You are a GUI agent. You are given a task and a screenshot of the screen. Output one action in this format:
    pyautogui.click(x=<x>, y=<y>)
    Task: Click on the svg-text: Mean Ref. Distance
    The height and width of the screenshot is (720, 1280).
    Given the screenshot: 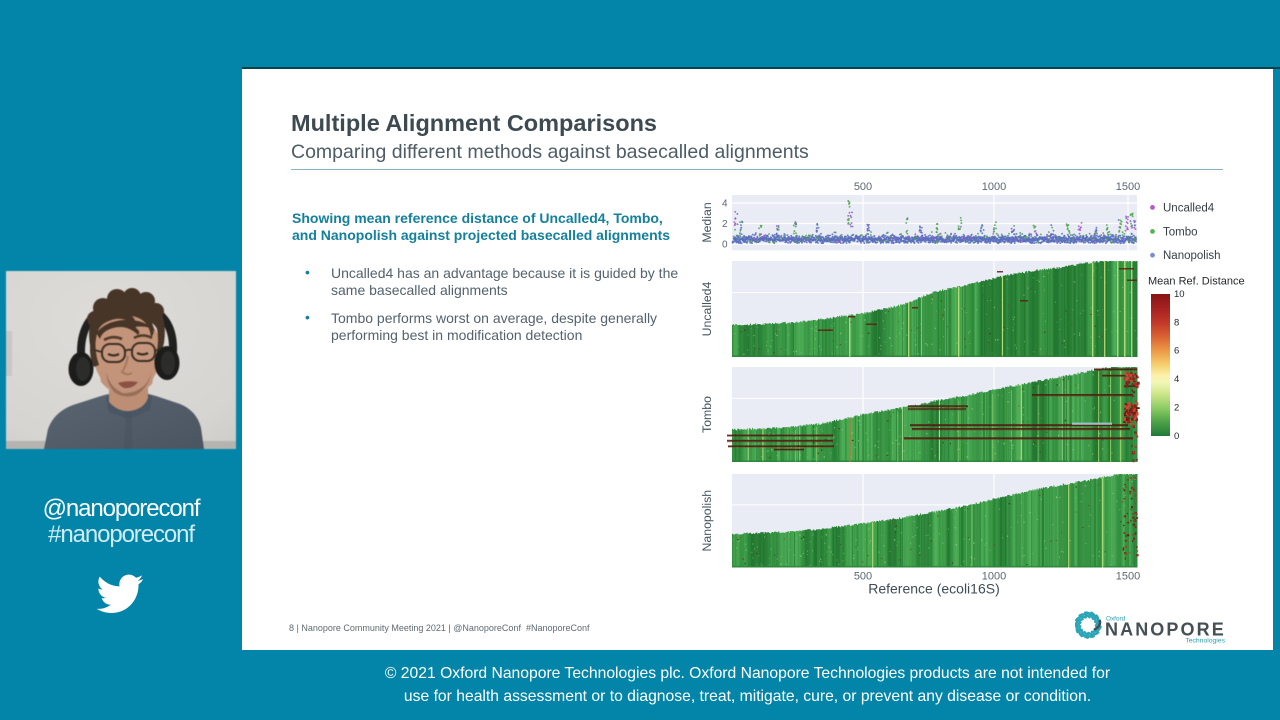 What is the action you would take?
    pyautogui.click(x=1196, y=282)
    